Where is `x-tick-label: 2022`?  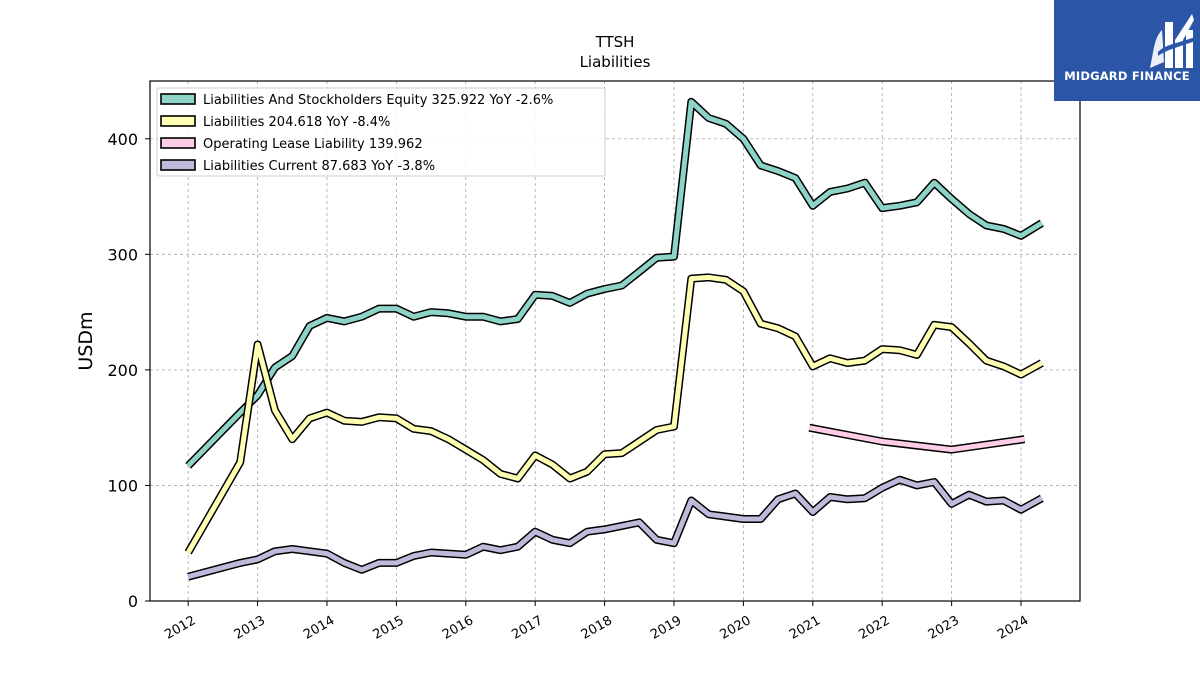
x-tick-label: 2022 is located at coordinates (874, 628).